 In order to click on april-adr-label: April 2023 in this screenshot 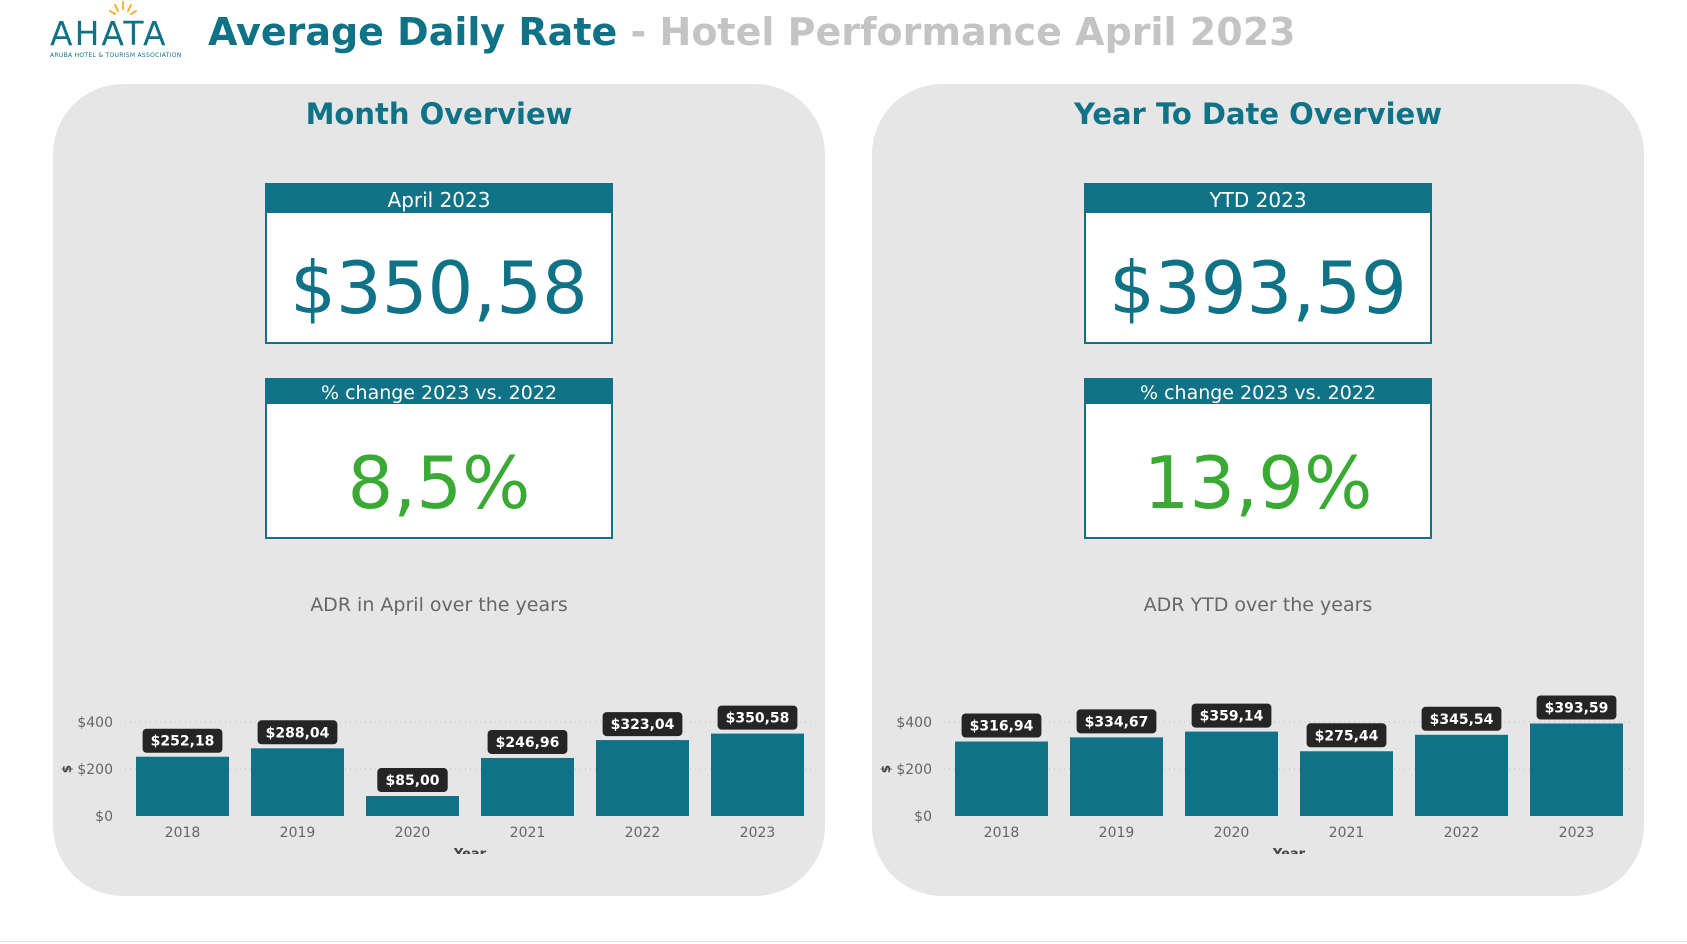, I will do `click(439, 199)`.